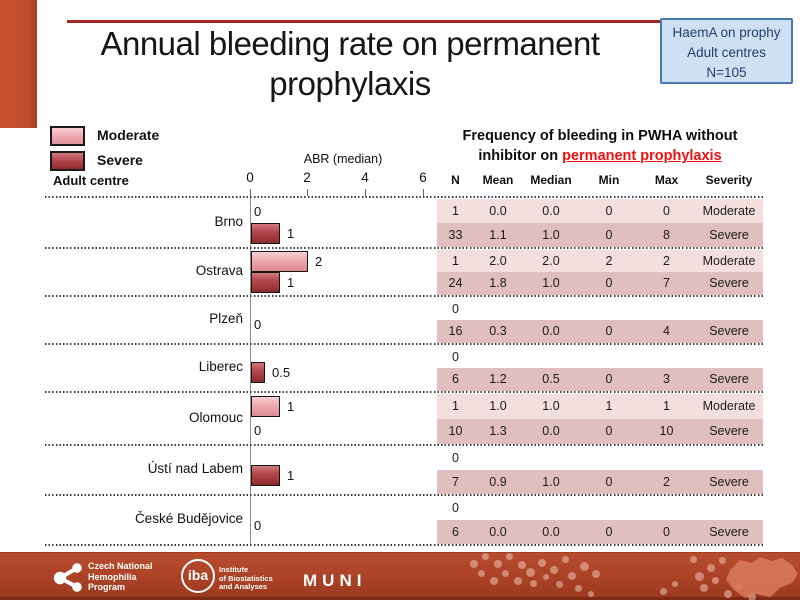  I want to click on table-cell: 6, so click(455, 379).